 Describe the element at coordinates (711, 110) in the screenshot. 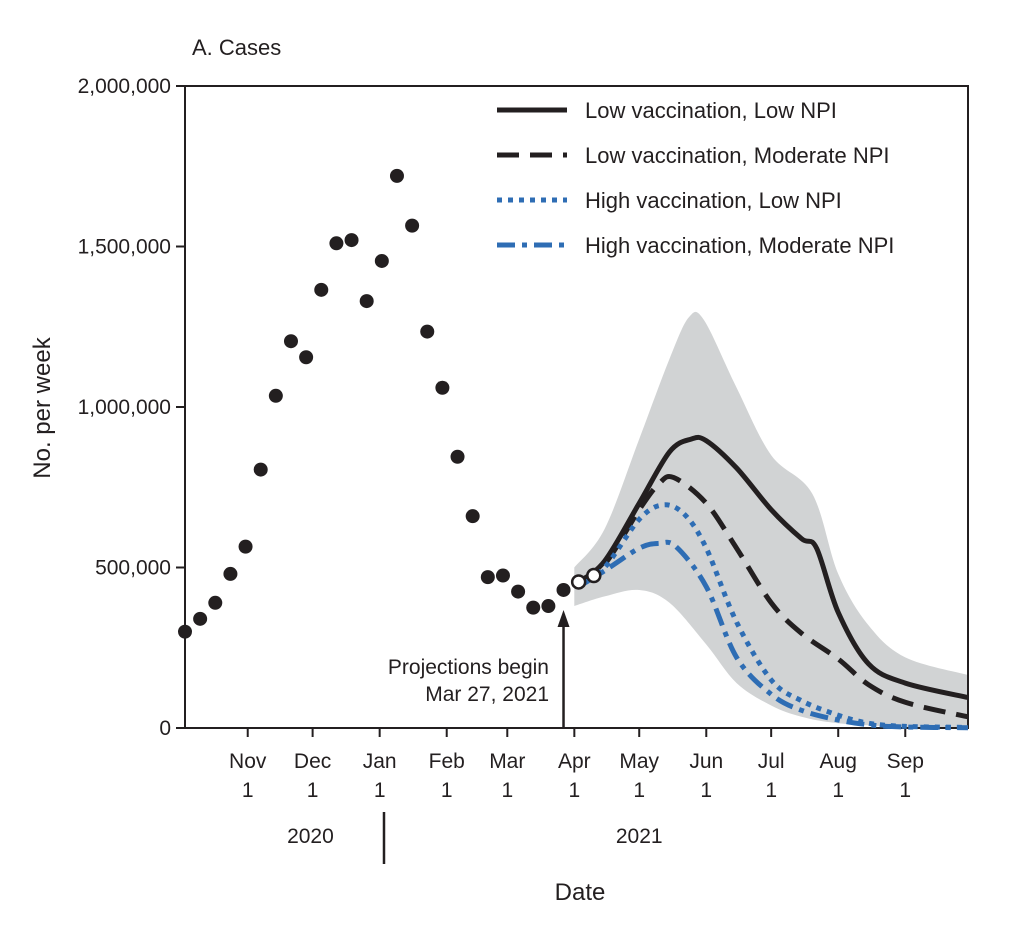

I see `legend-label-1: Low vaccination, Low NPI` at that location.